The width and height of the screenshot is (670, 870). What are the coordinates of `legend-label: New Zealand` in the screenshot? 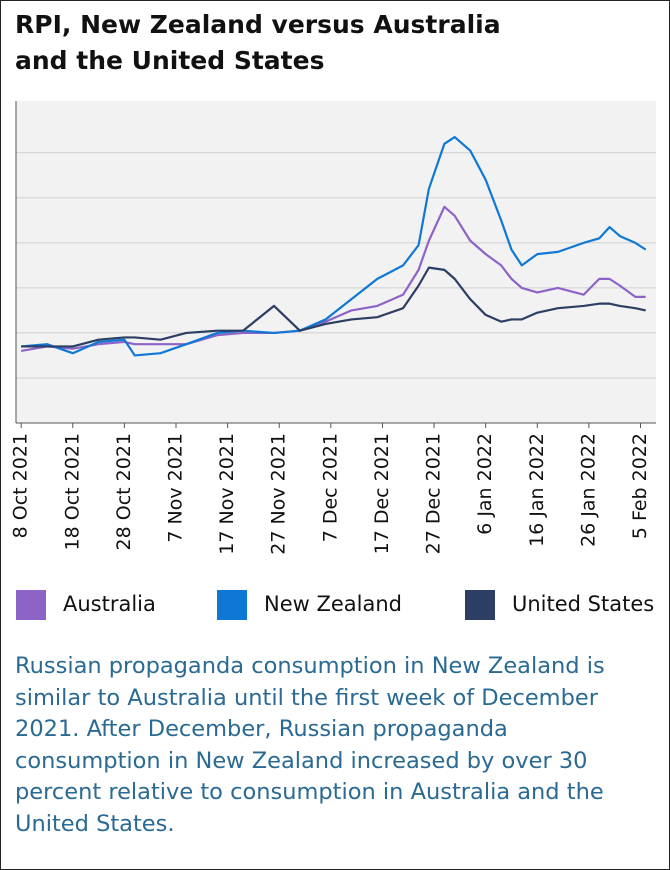 It's located at (333, 604).